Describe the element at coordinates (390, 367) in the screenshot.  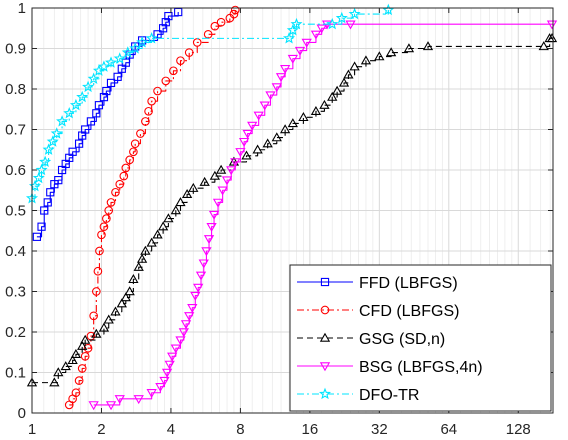
I see `legend-entry-4: BSG (LBFGS,4n)` at that location.